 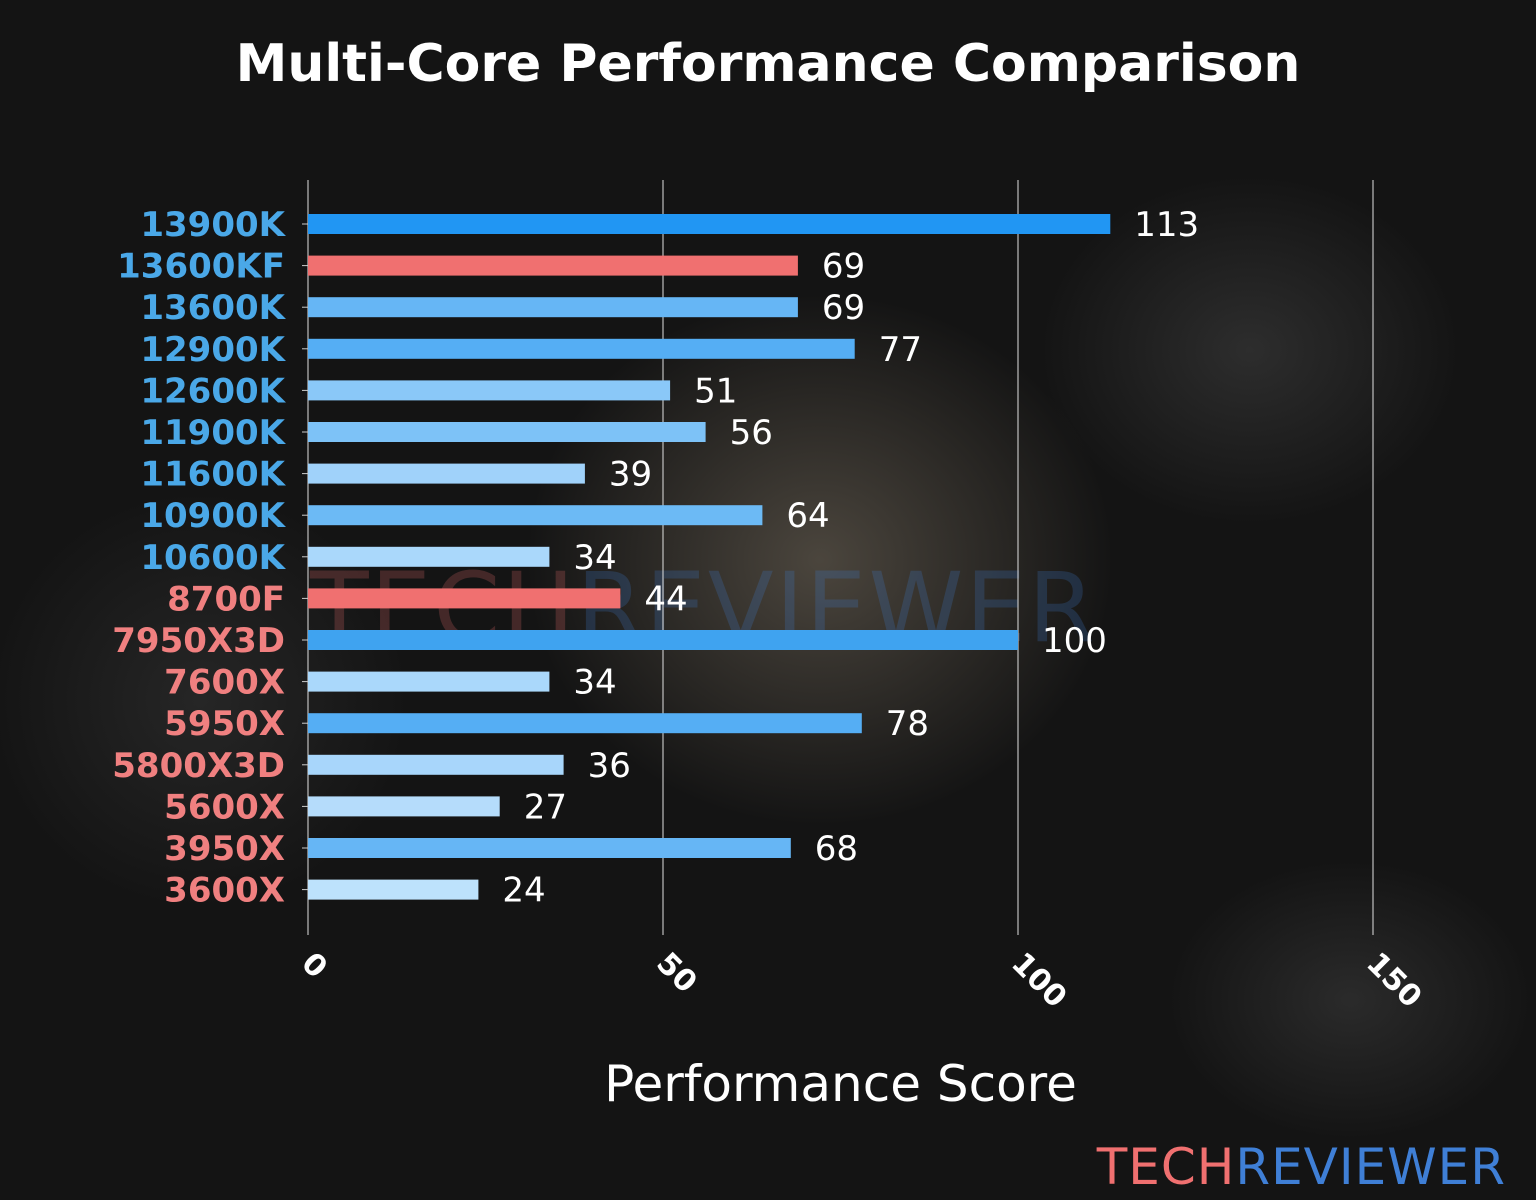 I want to click on category-label: 12600K, so click(x=213, y=391).